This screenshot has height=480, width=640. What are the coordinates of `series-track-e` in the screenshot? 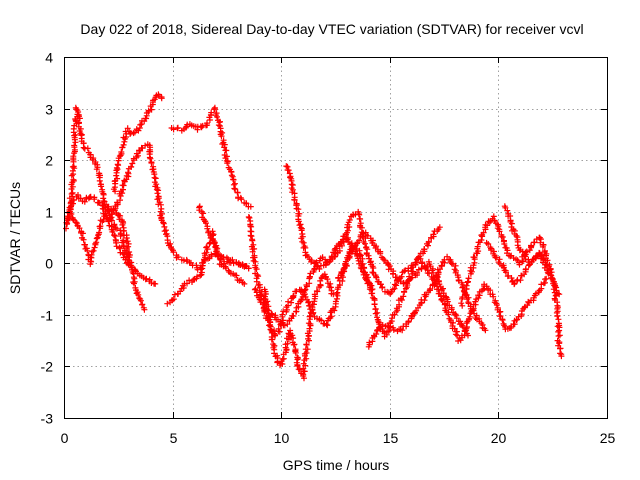 It's located at (211, 157).